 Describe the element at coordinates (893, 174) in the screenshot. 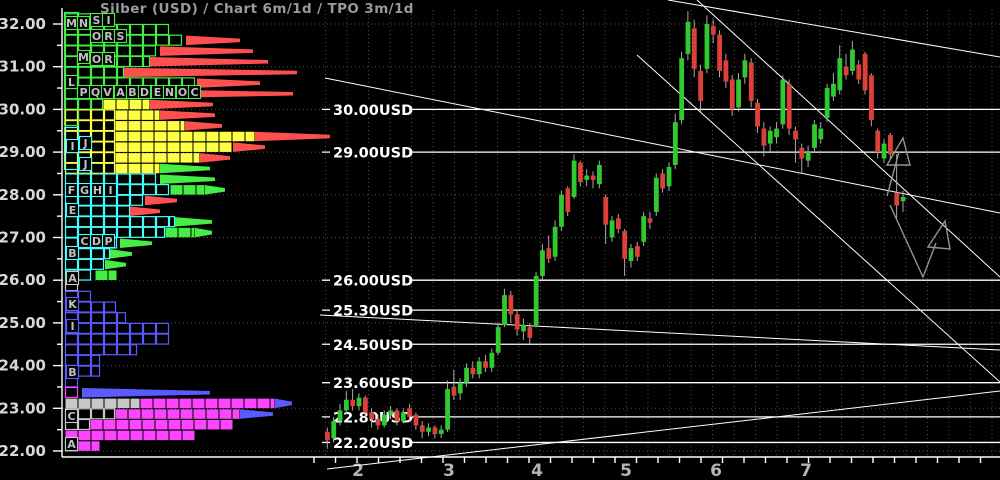

I see `projection-arrow-up` at that location.